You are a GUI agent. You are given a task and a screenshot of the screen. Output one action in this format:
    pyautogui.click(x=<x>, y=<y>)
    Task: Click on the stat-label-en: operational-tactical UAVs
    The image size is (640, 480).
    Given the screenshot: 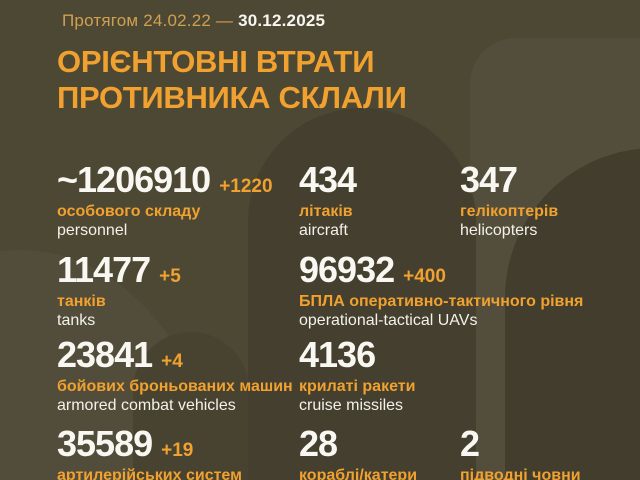 What is the action you would take?
    pyautogui.click(x=388, y=320)
    